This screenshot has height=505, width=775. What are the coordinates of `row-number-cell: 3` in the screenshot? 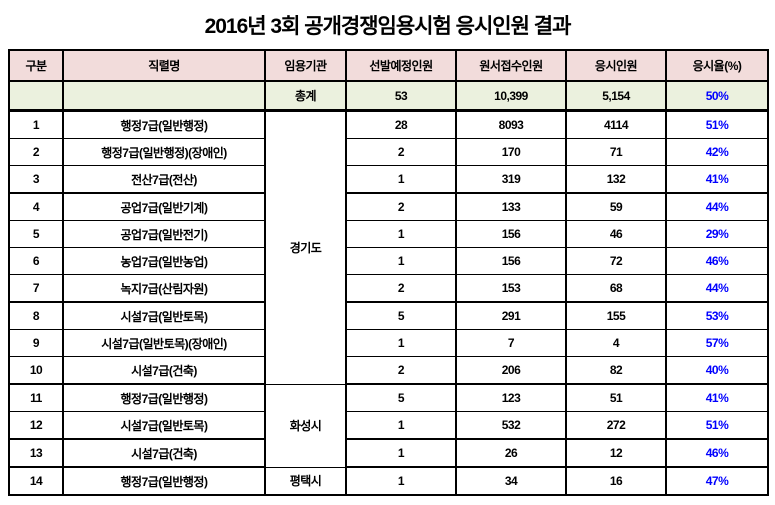 It's located at (36, 179).